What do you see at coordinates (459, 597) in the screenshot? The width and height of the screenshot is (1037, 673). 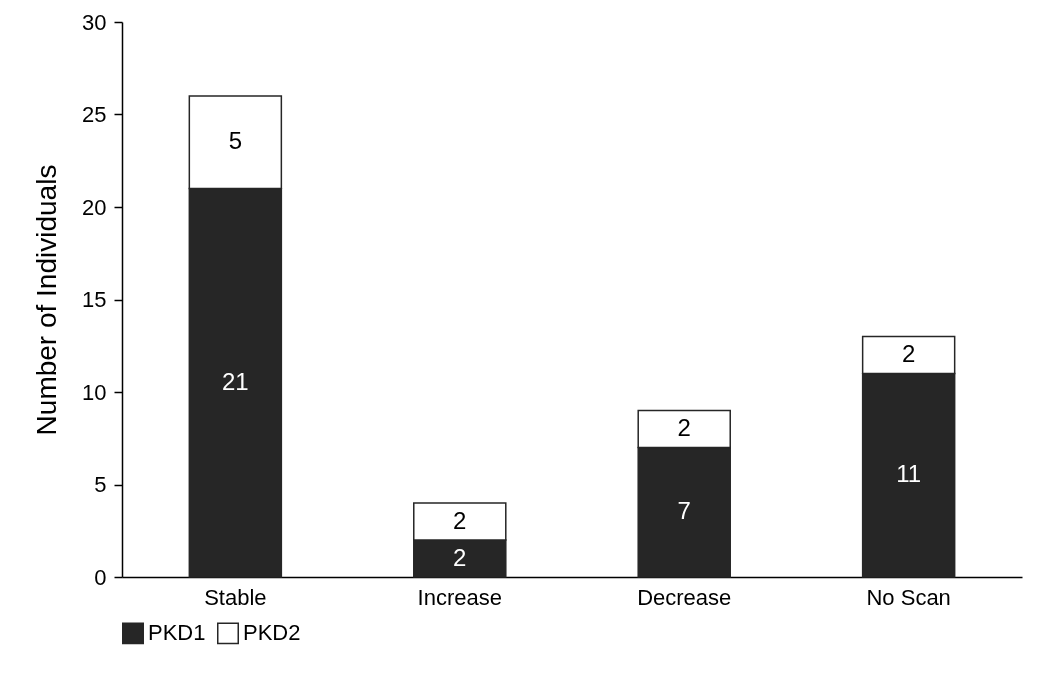 I see `x-tick-label: Increase` at bounding box center [459, 597].